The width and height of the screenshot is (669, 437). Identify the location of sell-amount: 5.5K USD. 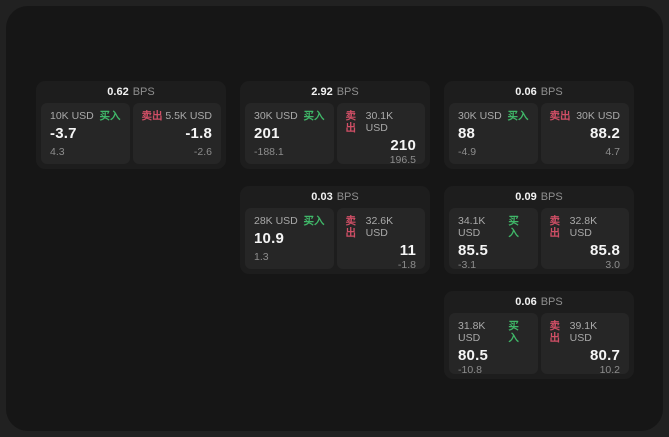
(188, 116).